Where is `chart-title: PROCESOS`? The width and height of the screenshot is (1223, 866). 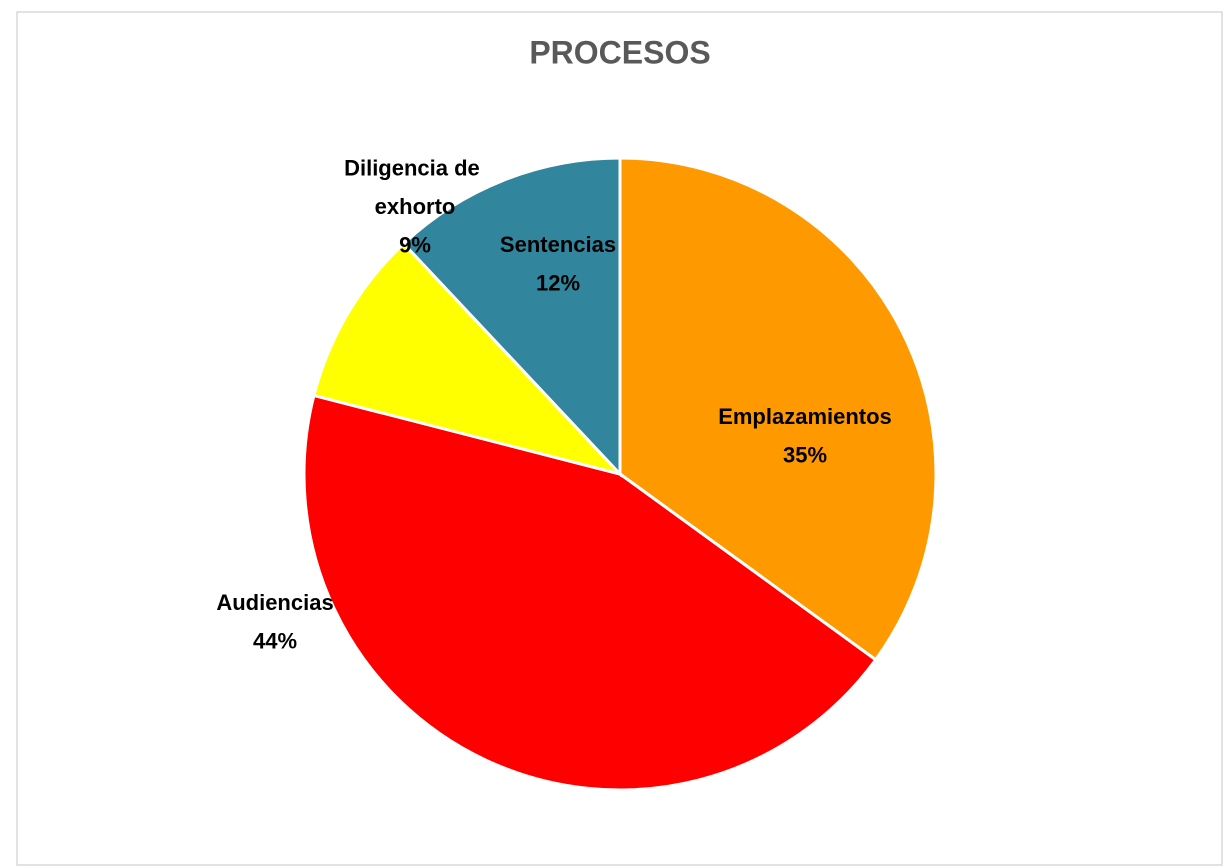
chart-title: PROCESOS is located at coordinates (619, 52).